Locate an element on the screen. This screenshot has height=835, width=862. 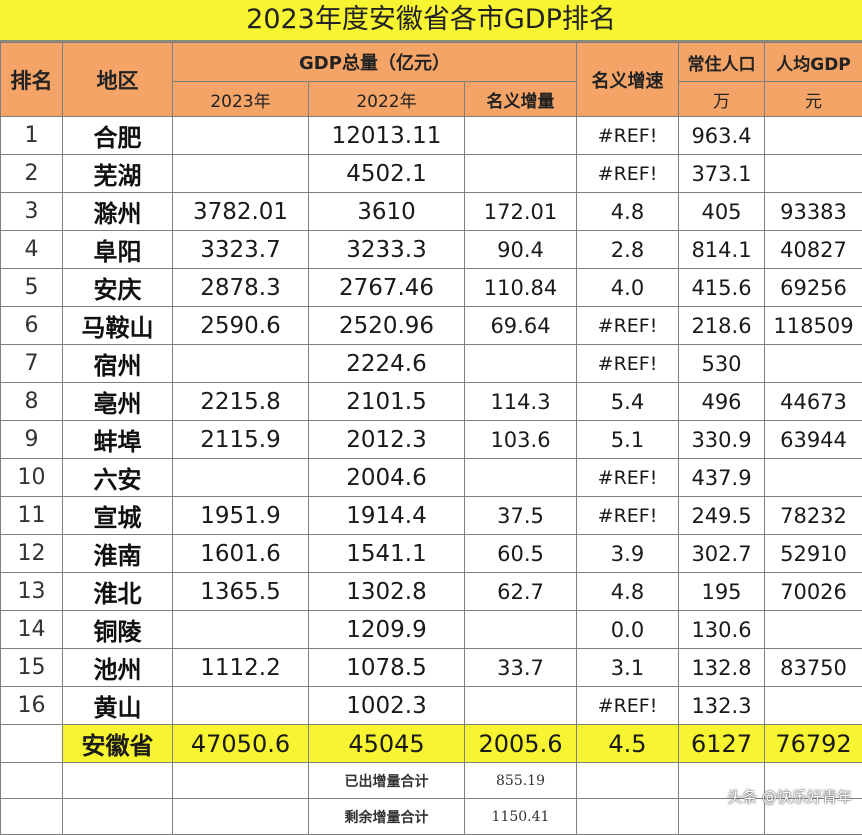
gdp-2023-cell: 2115.9 is located at coordinates (241, 440).